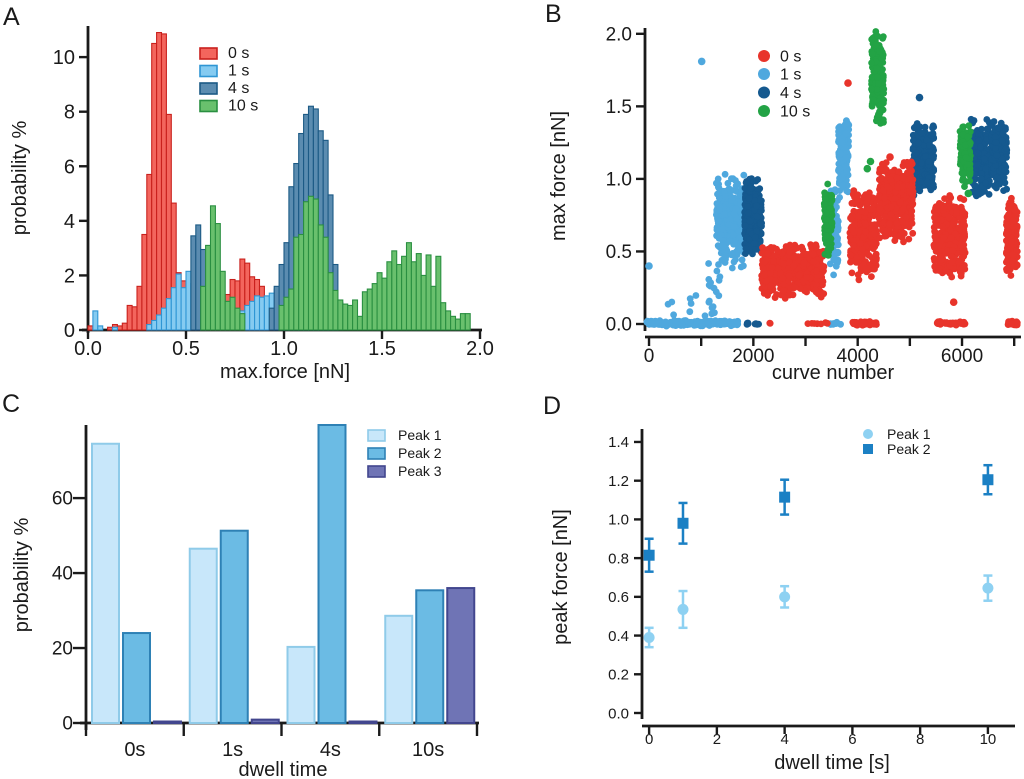 This screenshot has height=779, width=1024. What do you see at coordinates (852, 739) in the screenshot?
I see `x-tick-label: 6` at bounding box center [852, 739].